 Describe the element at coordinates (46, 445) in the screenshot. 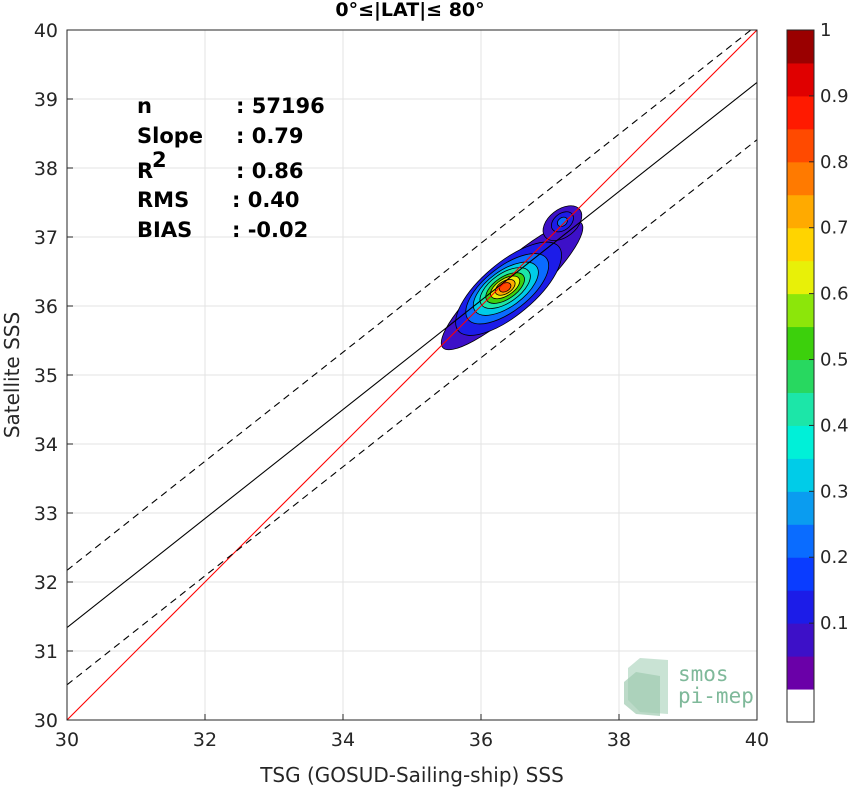

I see `y-tick-label-4: 34` at that location.